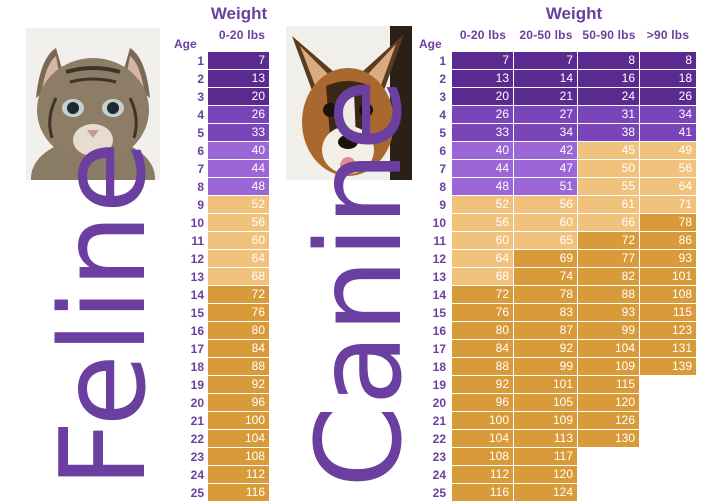  I want to click on feline-table-row: 112, so click(239, 475).